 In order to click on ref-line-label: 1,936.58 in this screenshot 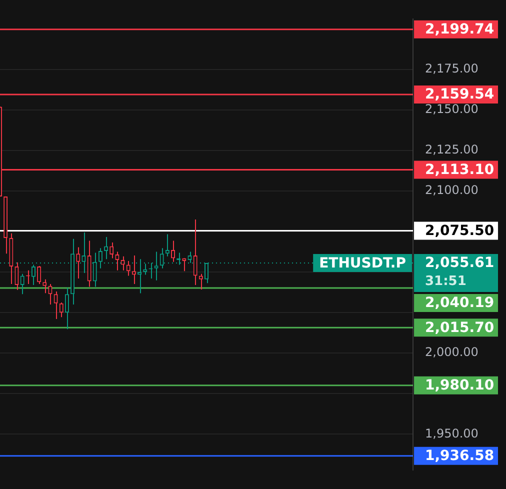, I will do `click(459, 456)`.